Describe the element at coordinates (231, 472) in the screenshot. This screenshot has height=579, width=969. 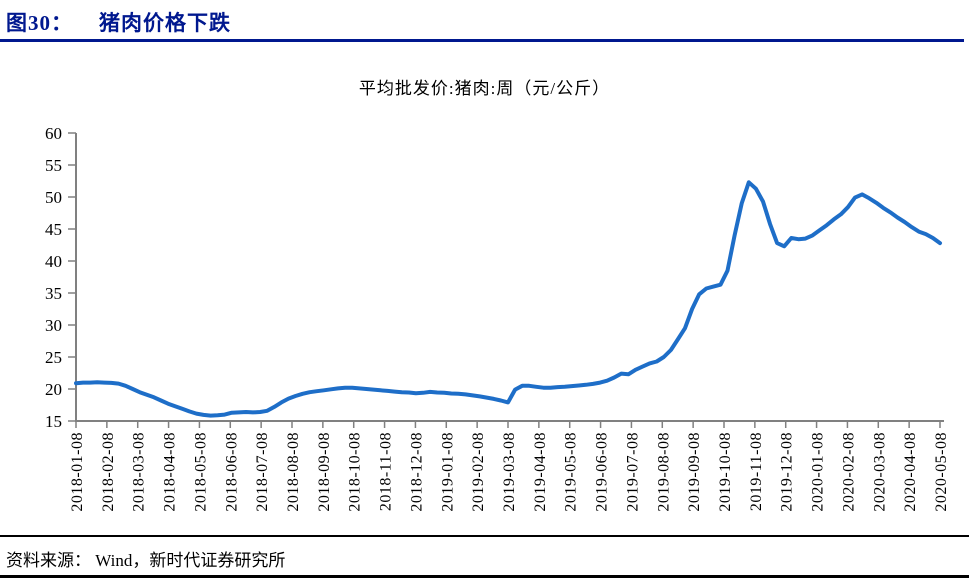
I see `x-tick-label: 2018-06-08` at that location.